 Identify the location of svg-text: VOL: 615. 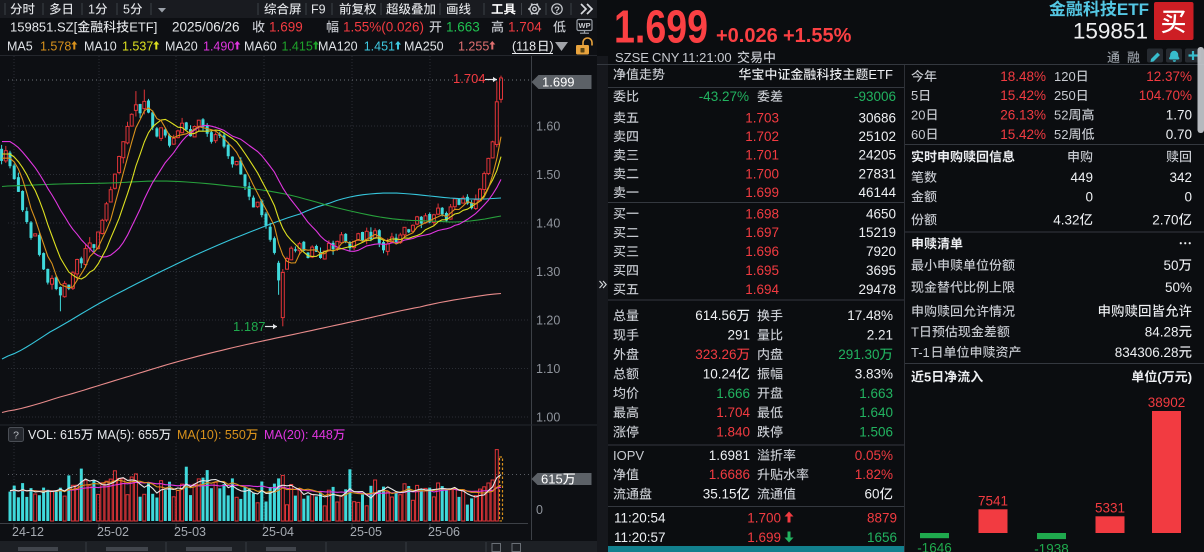
(54, 435).